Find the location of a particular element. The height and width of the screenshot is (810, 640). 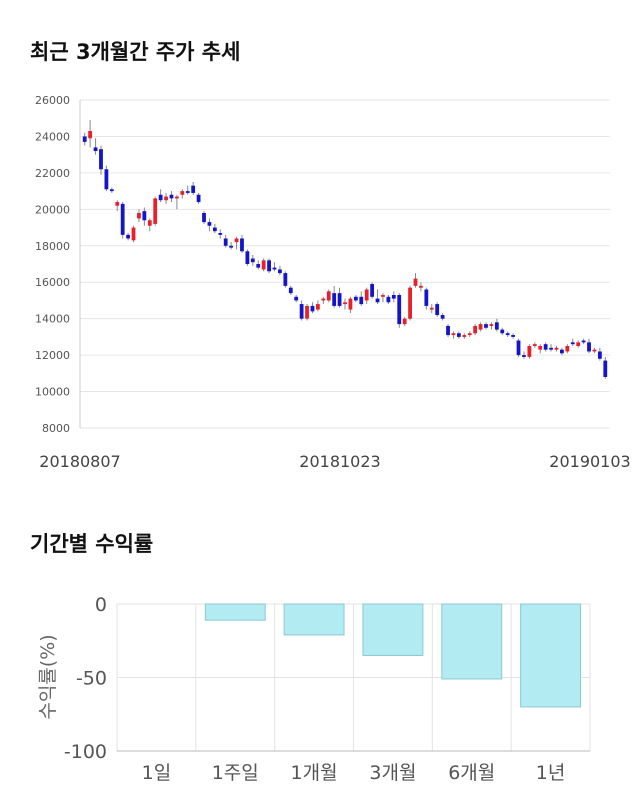

candle-y-tick-label: 10000 is located at coordinates (52, 392).